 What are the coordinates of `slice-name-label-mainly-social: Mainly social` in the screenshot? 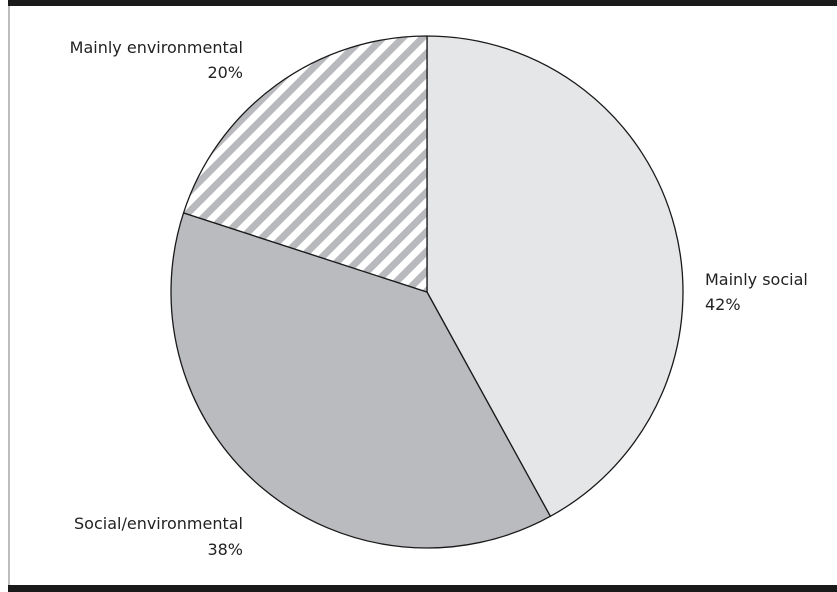 It's located at (756, 279).